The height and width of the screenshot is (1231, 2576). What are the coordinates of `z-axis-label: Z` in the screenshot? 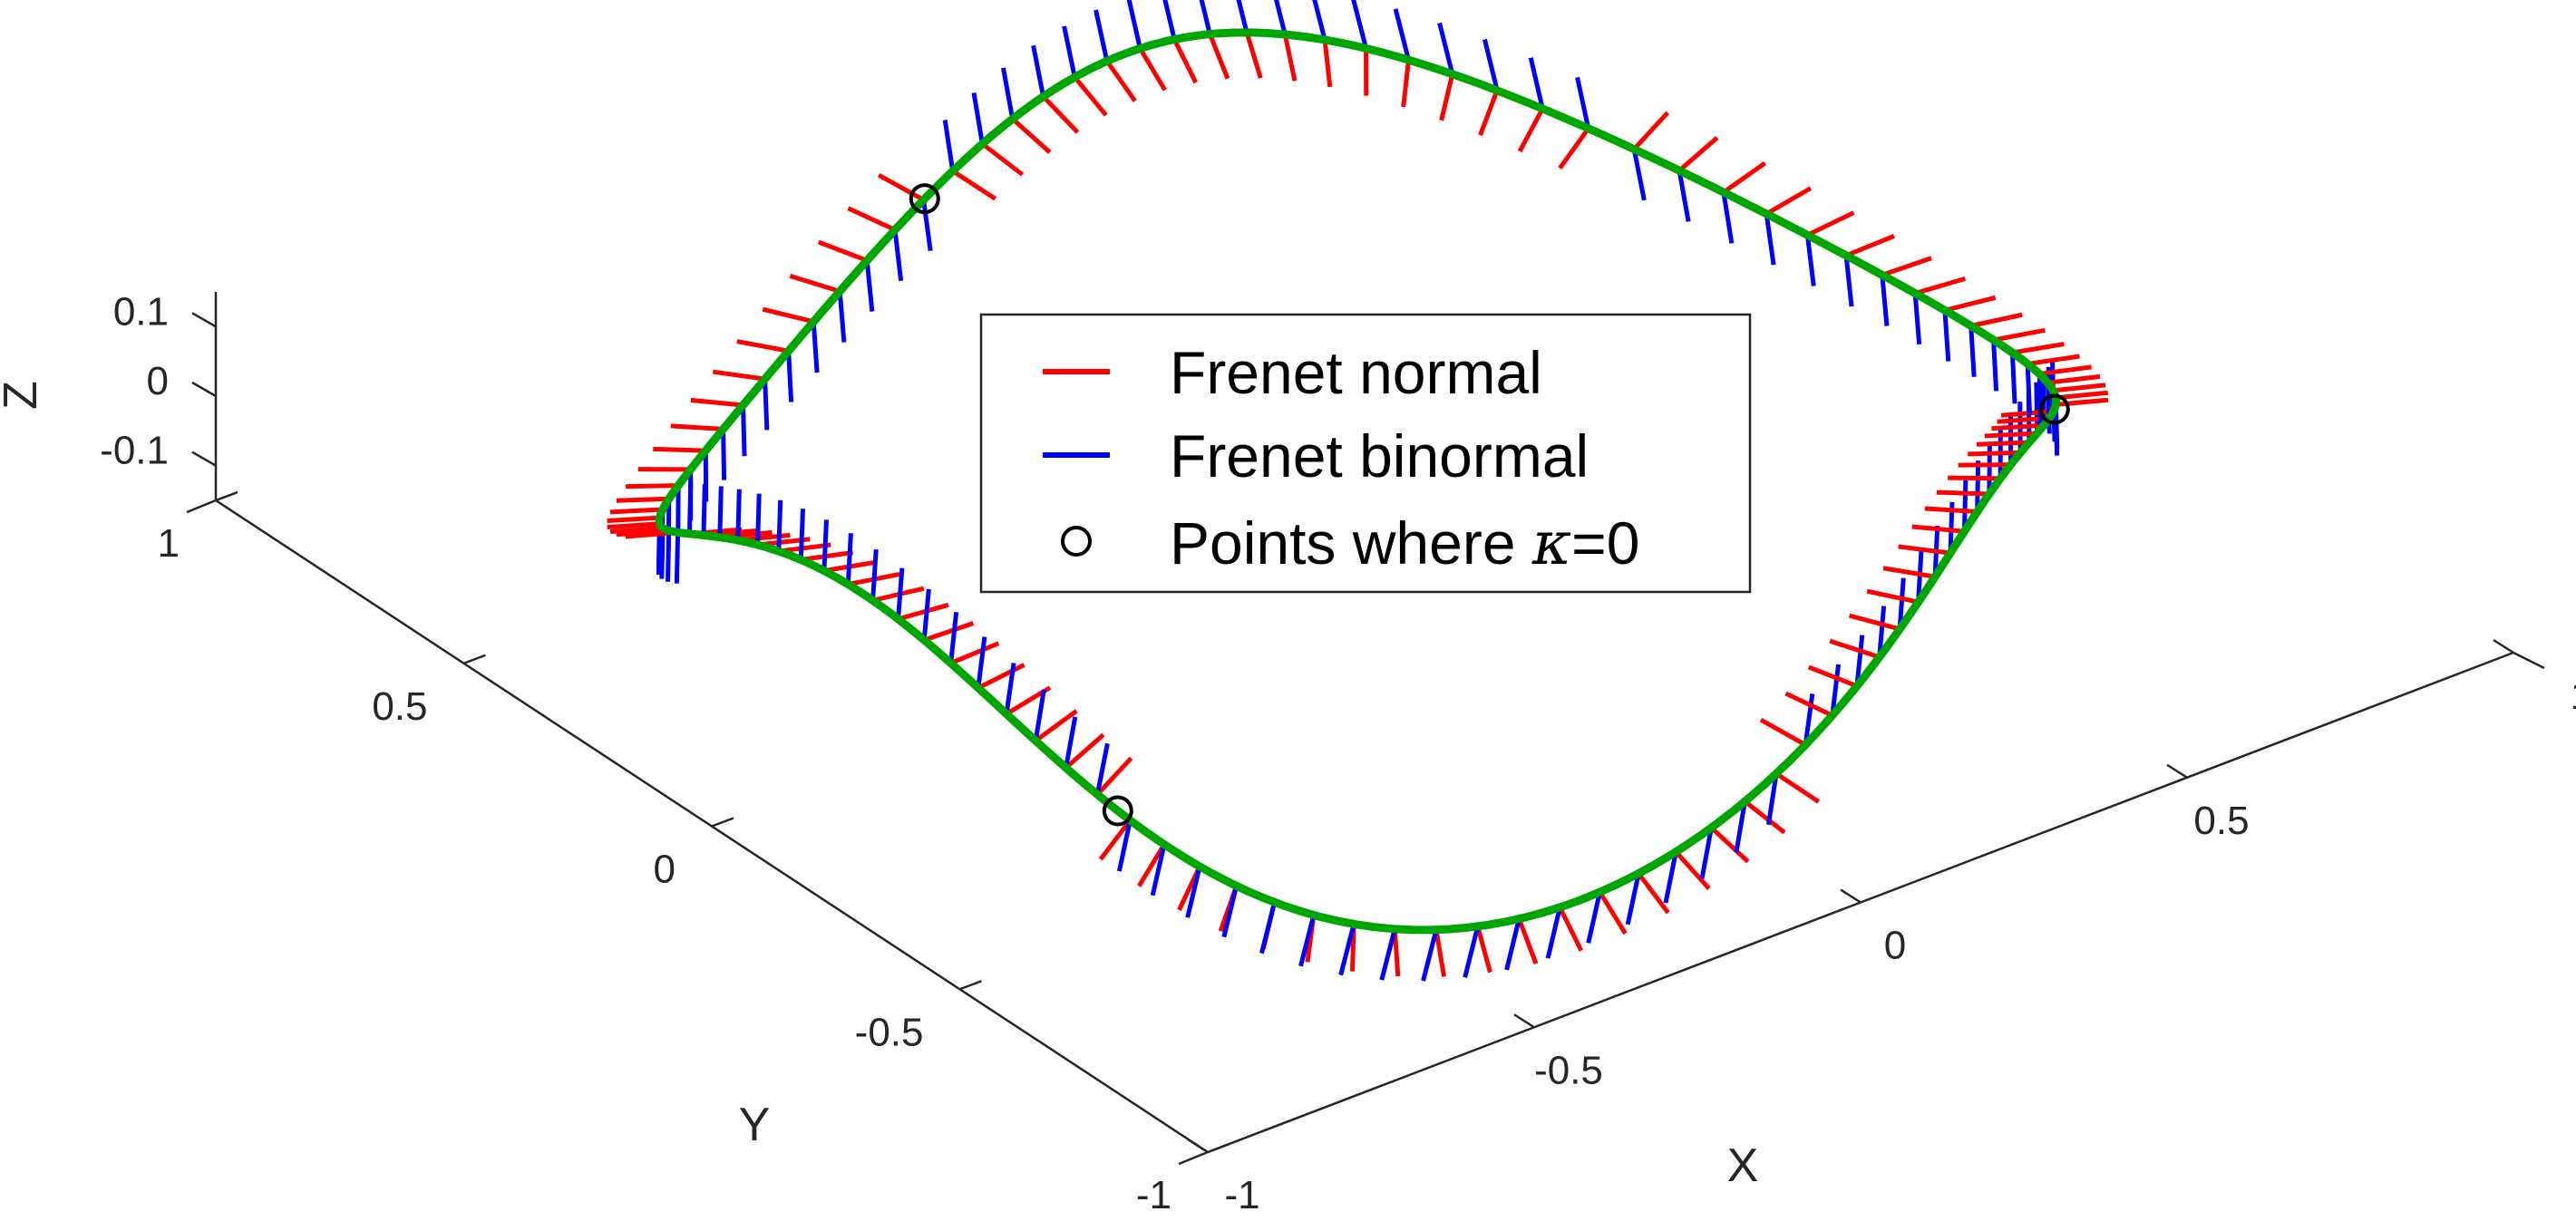 It's located at (23, 396).